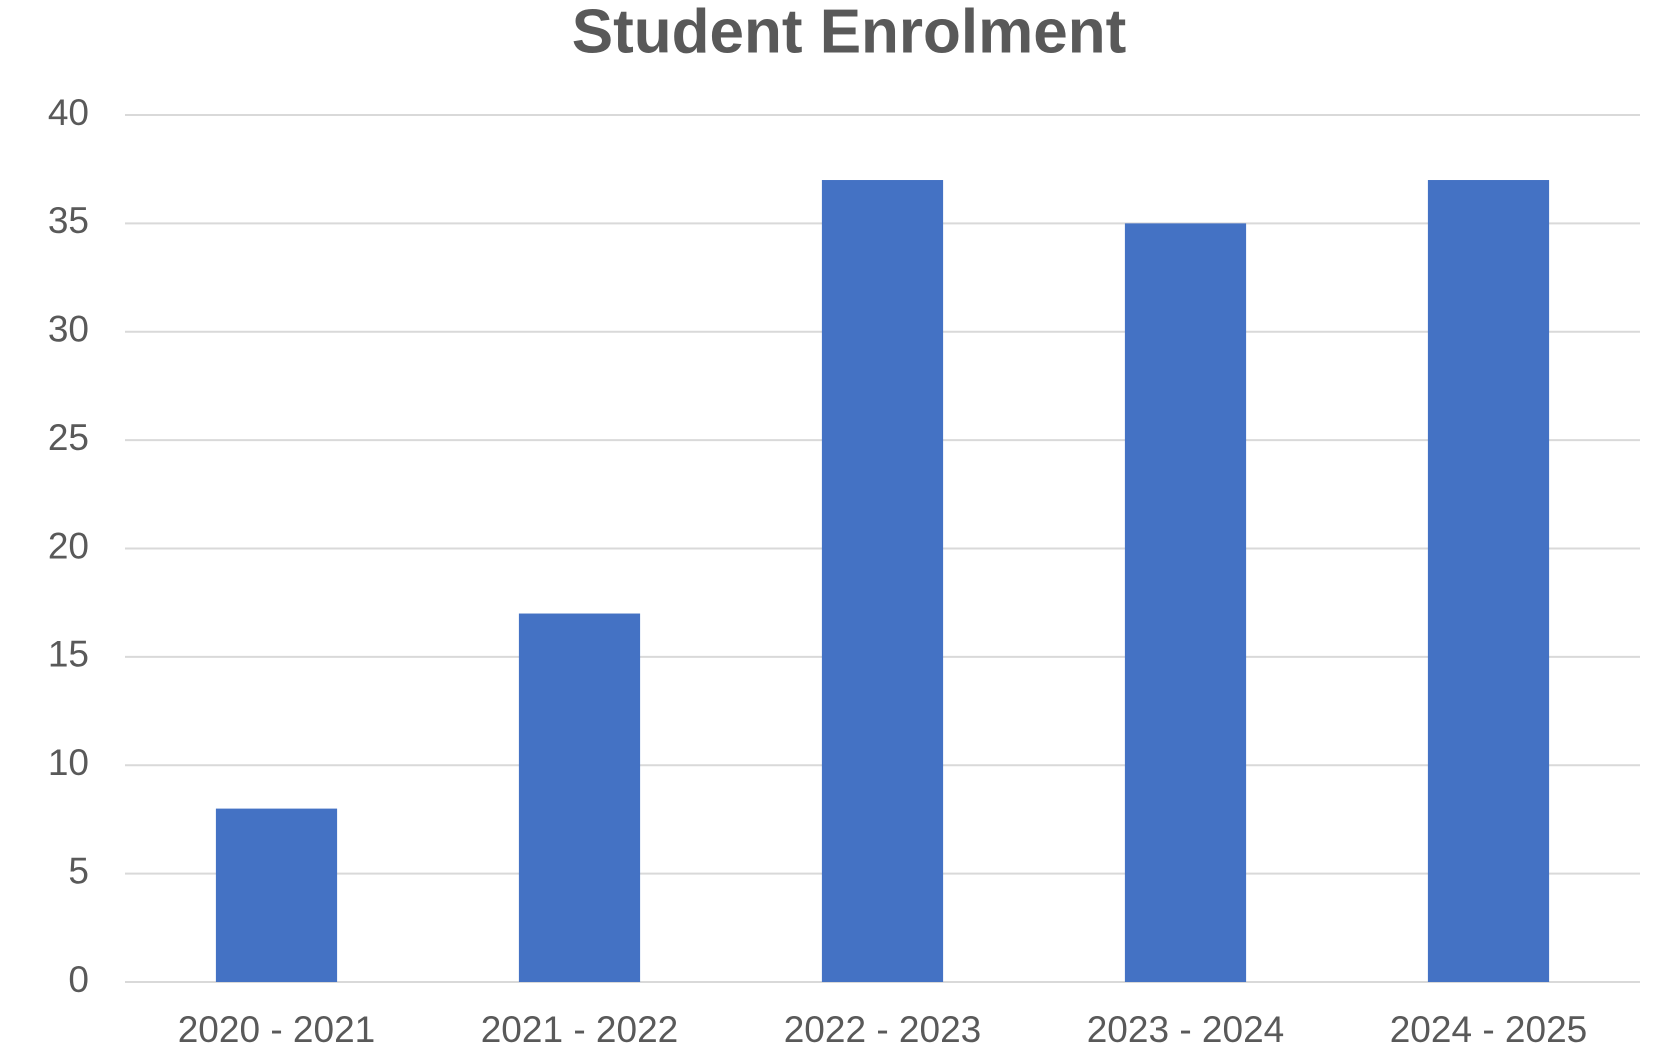  I want to click on y-tick-label: 15, so click(68, 654).